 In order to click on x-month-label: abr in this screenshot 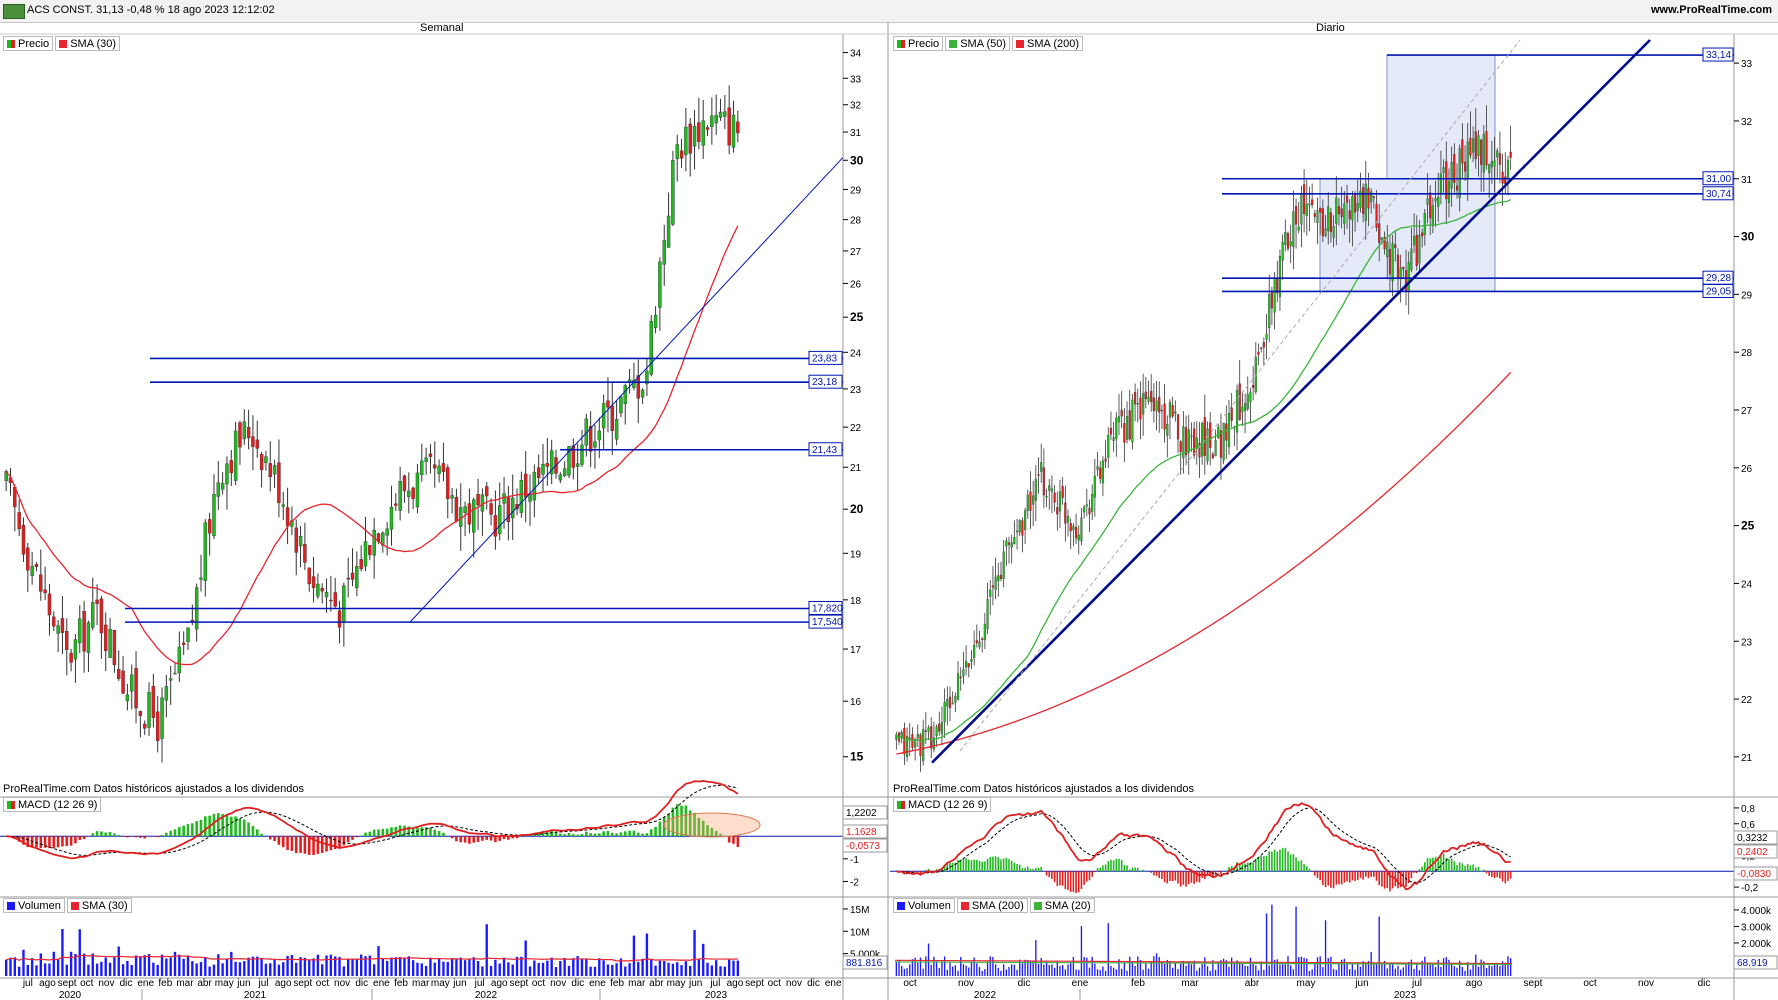, I will do `click(204, 983)`.